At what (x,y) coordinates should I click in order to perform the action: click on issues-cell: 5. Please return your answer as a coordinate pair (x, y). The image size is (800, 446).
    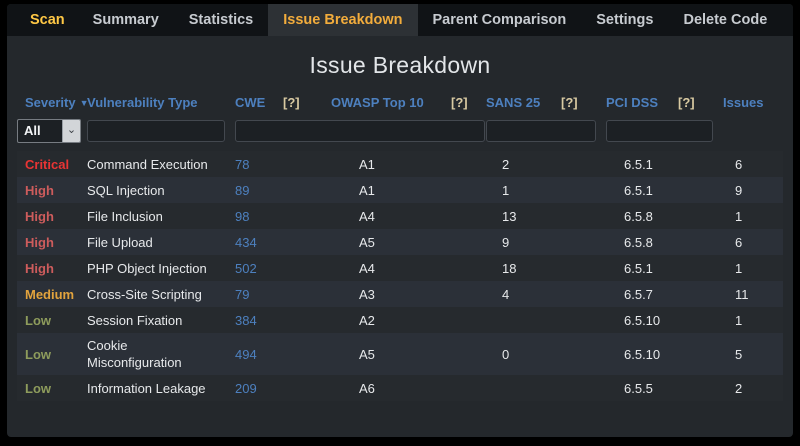
    Looking at the image, I should click on (739, 354).